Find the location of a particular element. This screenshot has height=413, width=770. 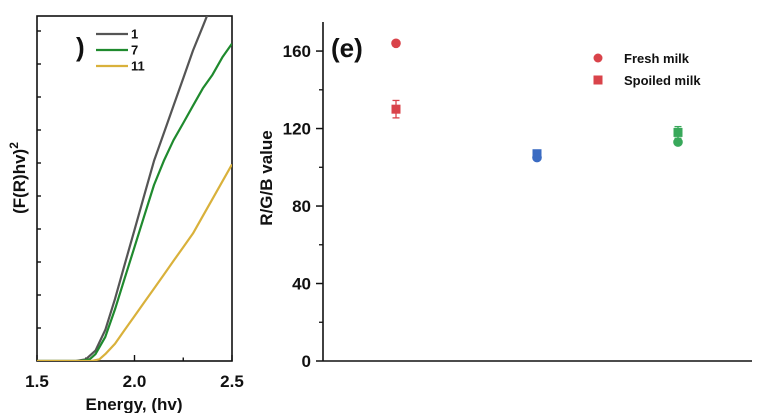

spoiled-point-R is located at coordinates (396, 109).